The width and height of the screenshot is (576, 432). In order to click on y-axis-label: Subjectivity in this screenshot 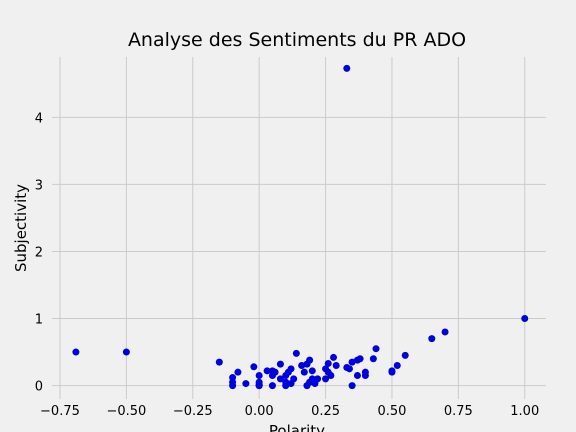, I will do `click(21, 228)`.